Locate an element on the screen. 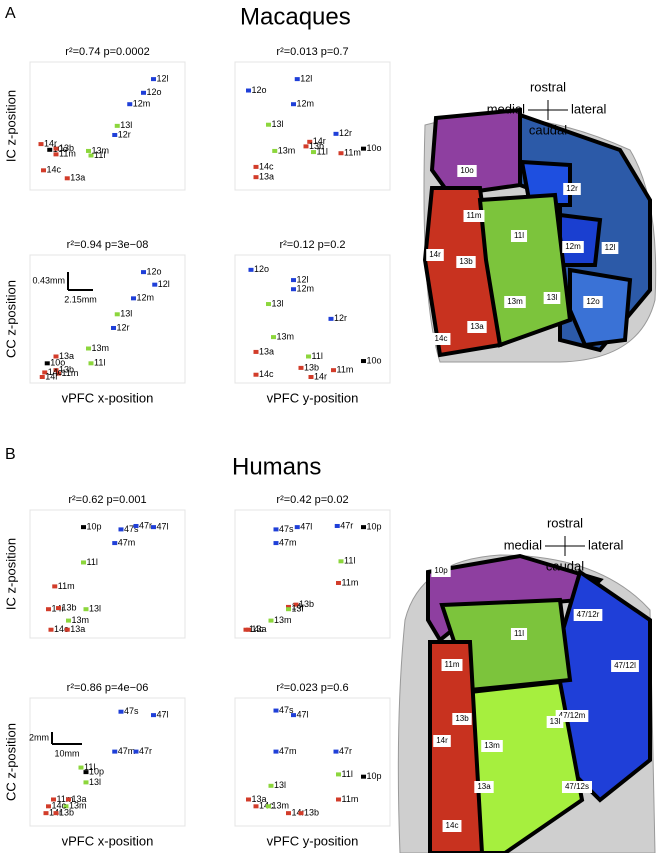 The width and height of the screenshot is (658, 858). y-axis-label: CC z-position is located at coordinates (10, 762).